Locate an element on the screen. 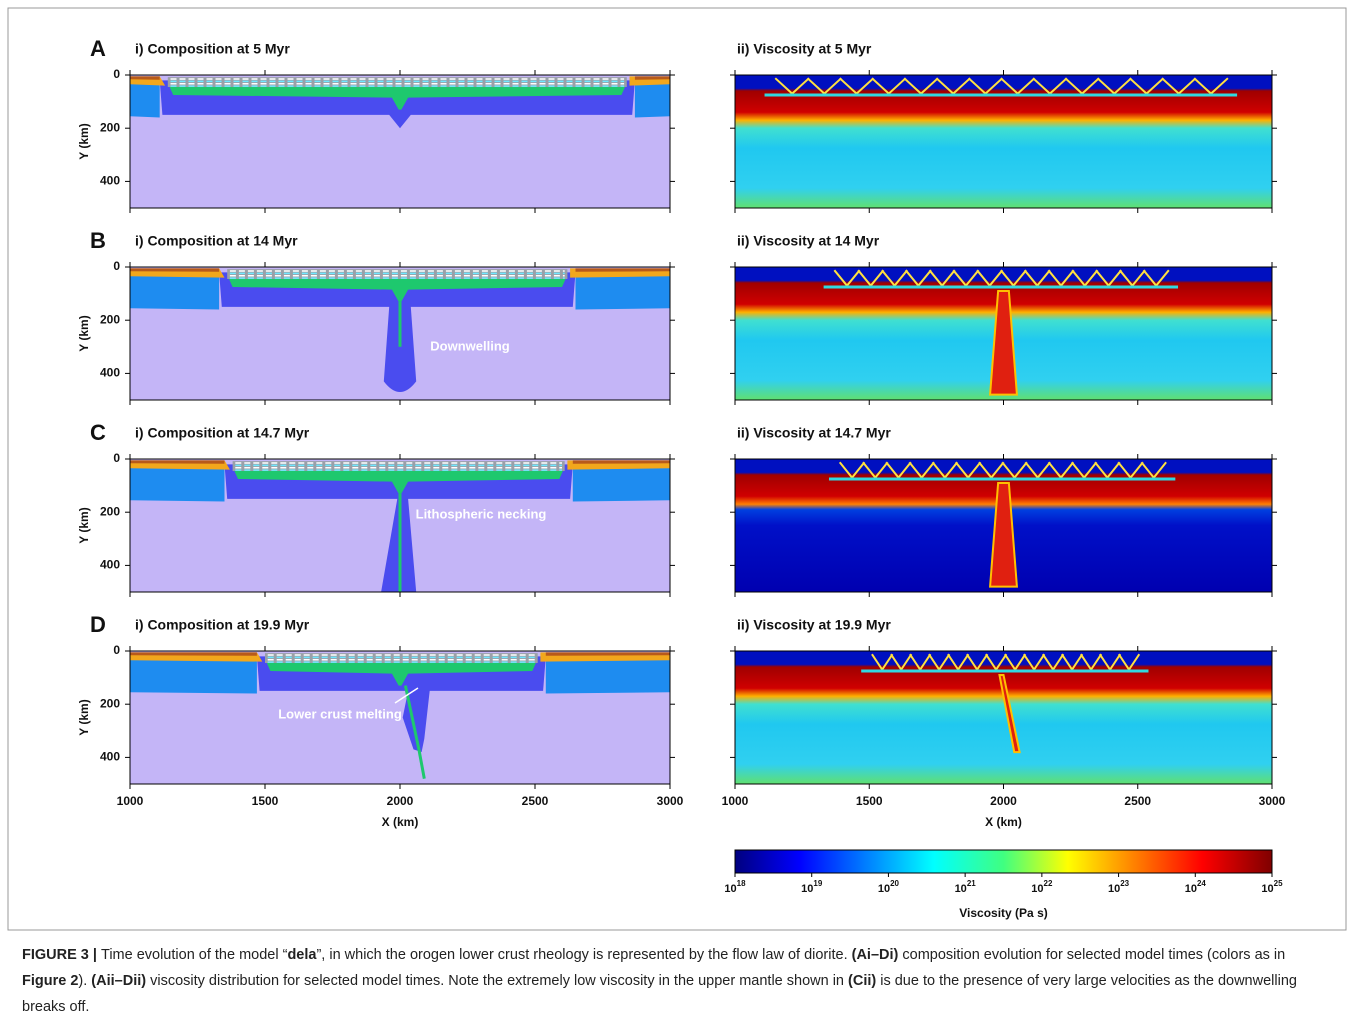 This screenshot has height=1034, width=1354. panel-title: ii) Viscosity at 5 Myr is located at coordinates (804, 49).